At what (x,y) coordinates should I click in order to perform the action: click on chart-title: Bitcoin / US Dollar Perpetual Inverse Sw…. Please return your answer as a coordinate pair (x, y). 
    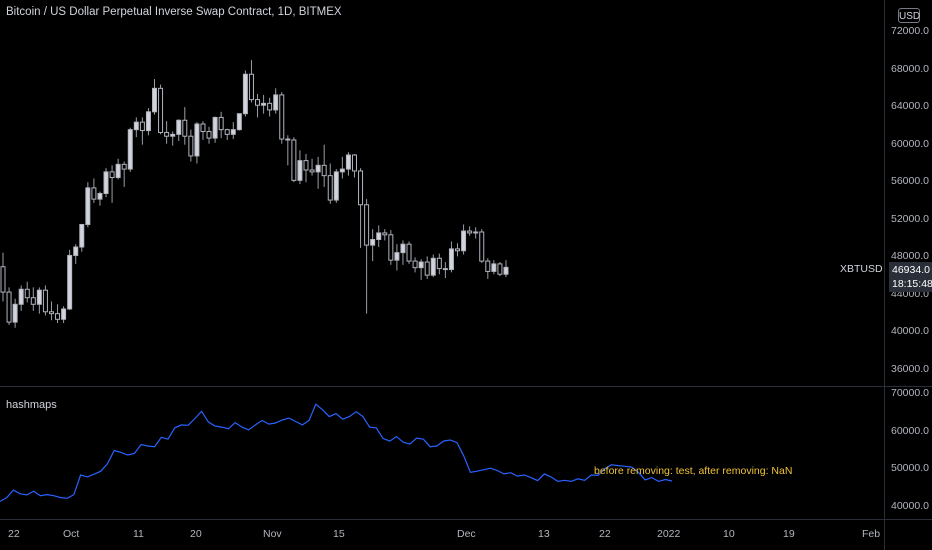
    Looking at the image, I should click on (174, 12).